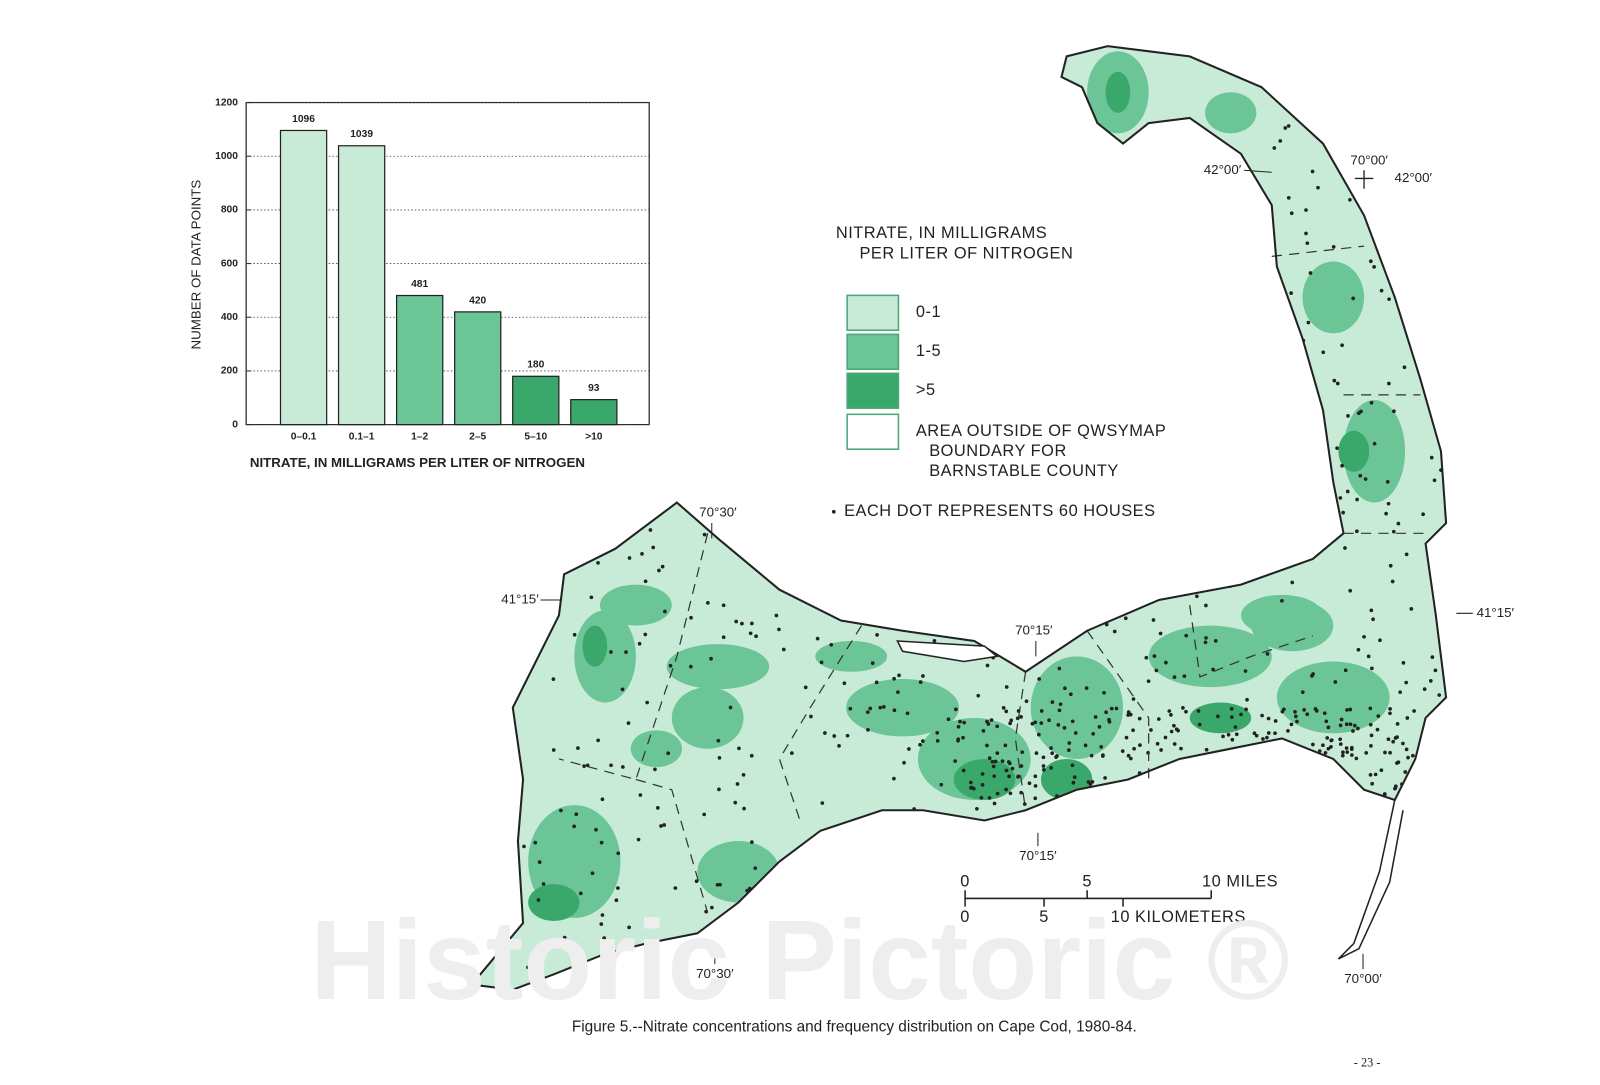 The height and width of the screenshot is (1085, 1600). I want to click on coordinate-label: 70°30′, so click(718, 511).